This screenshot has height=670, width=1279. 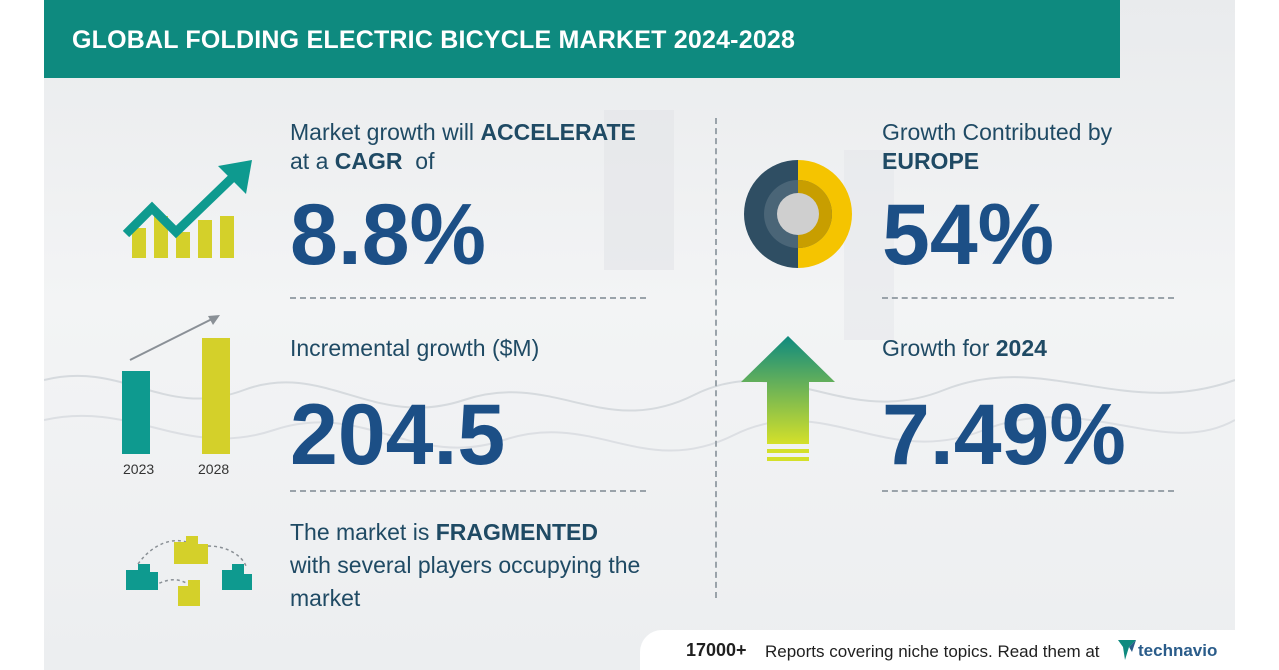 I want to click on bar-label-2023: 2023, so click(x=139, y=469).